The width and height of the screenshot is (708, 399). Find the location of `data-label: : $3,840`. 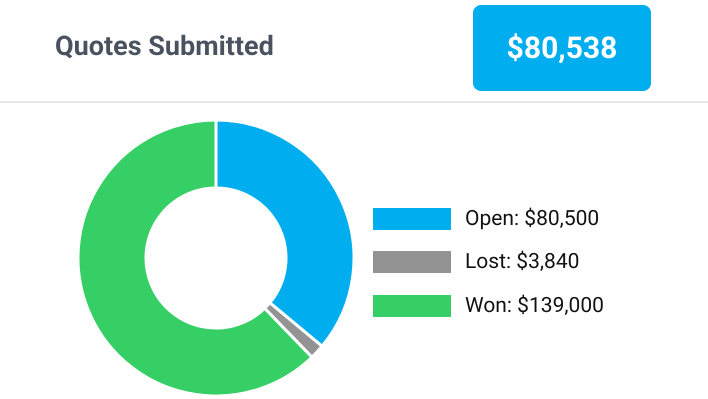

data-label: : $3,840 is located at coordinates (543, 262).